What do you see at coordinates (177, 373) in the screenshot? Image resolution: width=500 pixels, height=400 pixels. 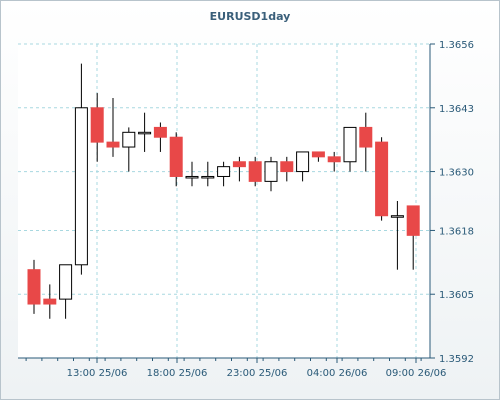 I see `x-tick-label: 18:00 25/06` at bounding box center [177, 373].